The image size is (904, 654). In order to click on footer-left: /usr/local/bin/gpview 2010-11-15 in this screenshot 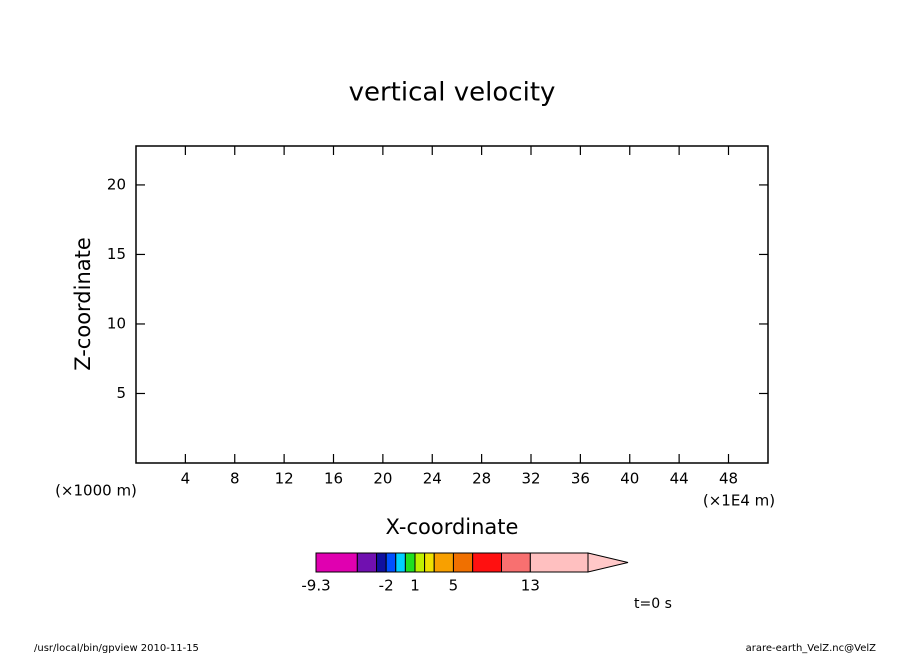, I will do `click(116, 648)`.